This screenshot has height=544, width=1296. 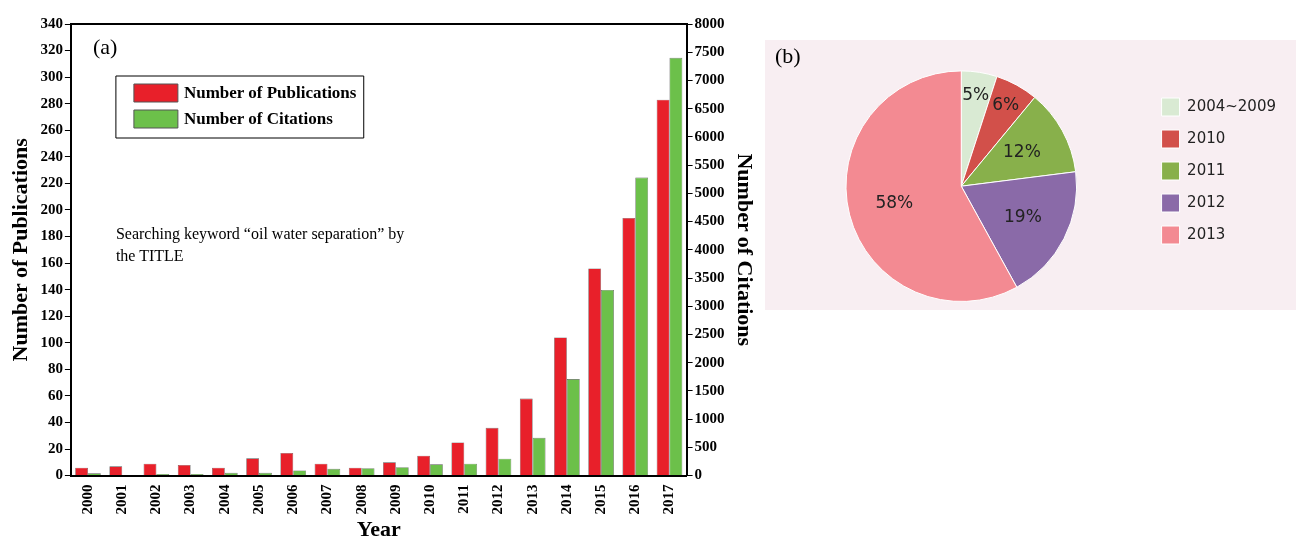 What do you see at coordinates (634, 499) in the screenshot?
I see `x-tick-label: 2016` at bounding box center [634, 499].